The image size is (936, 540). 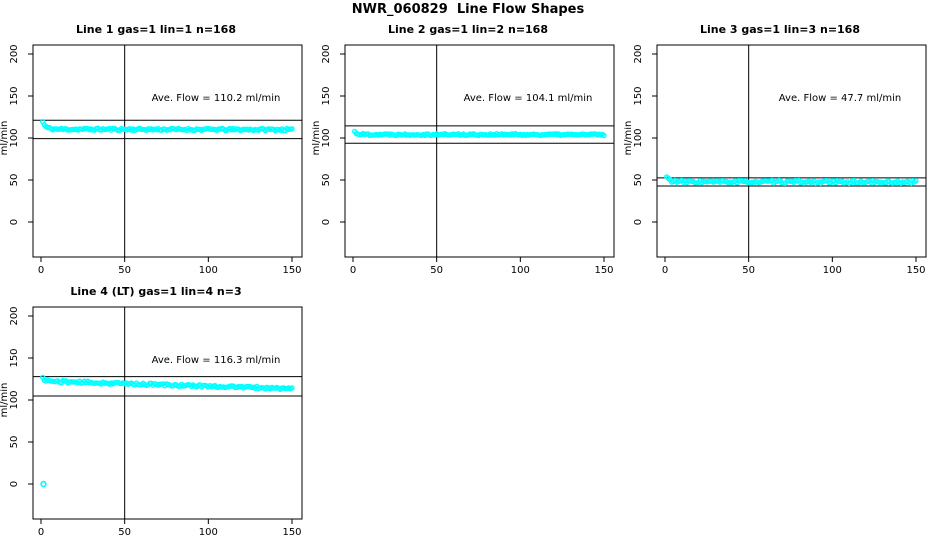 I want to click on ave-flow-annotation: Ave. Flow = 47.7 ml/min, so click(x=840, y=98).